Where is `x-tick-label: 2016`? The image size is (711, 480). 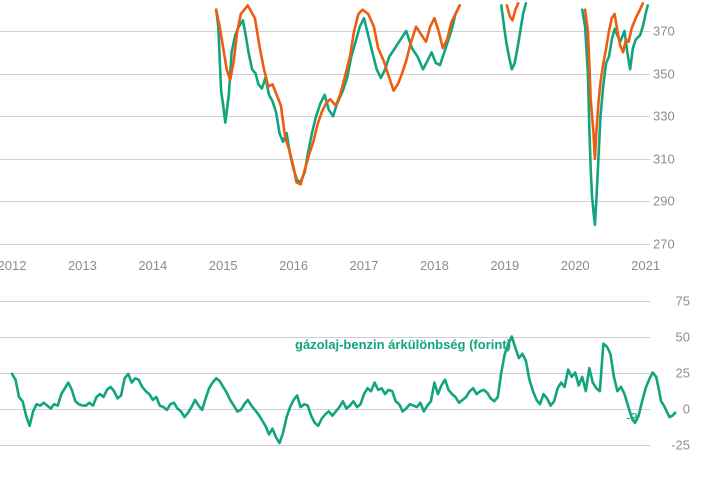
x-tick-label: 2016 is located at coordinates (293, 265).